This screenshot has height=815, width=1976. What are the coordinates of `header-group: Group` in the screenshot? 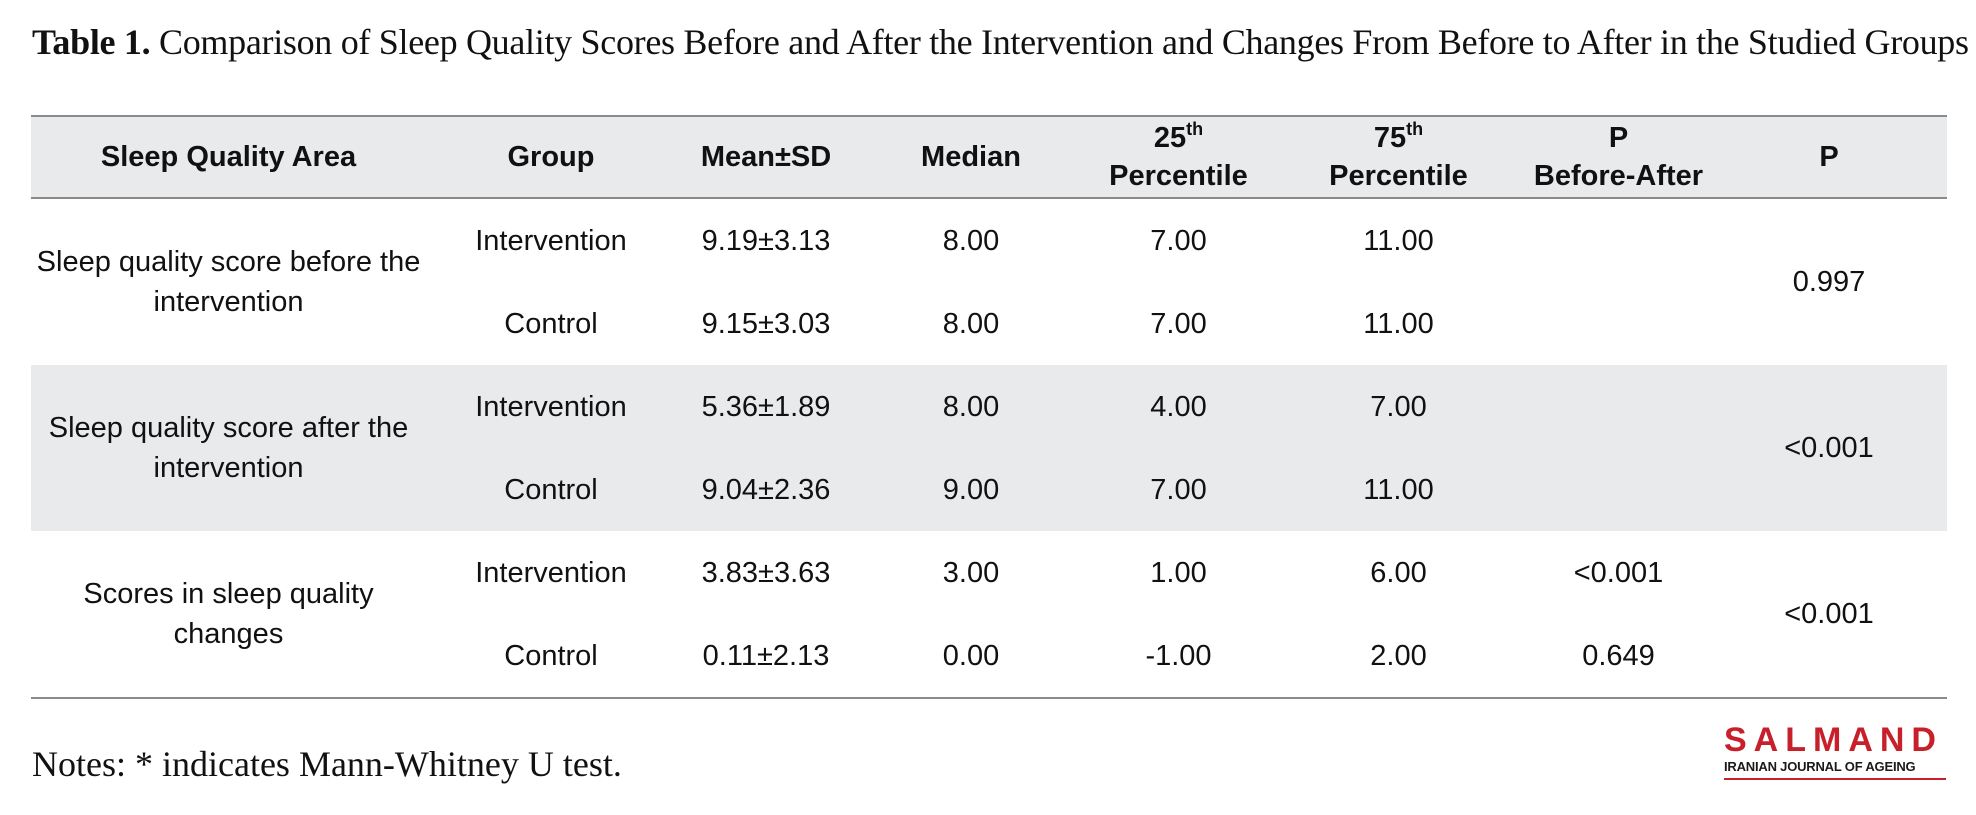 It's located at (551, 157).